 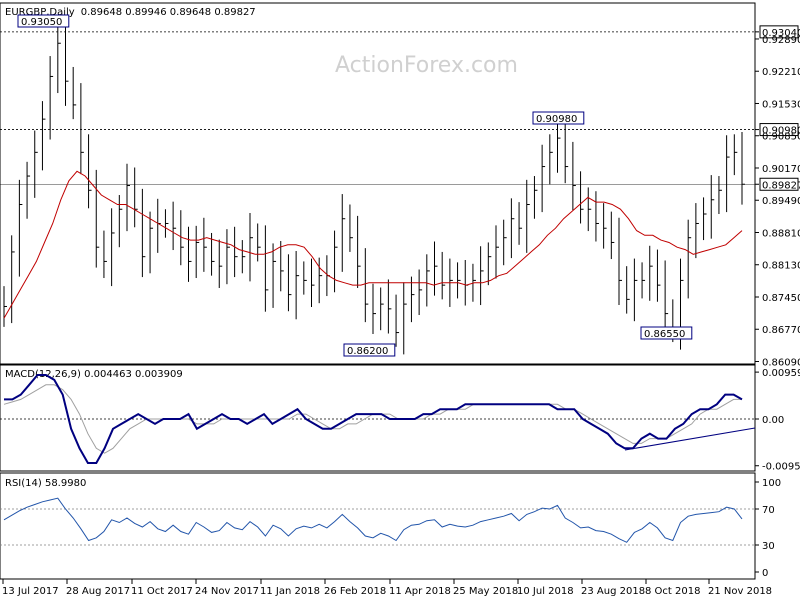 What do you see at coordinates (94, 374) in the screenshot?
I see `macd-title: MACD(12,26,9) 0.004463 0.003909` at bounding box center [94, 374].